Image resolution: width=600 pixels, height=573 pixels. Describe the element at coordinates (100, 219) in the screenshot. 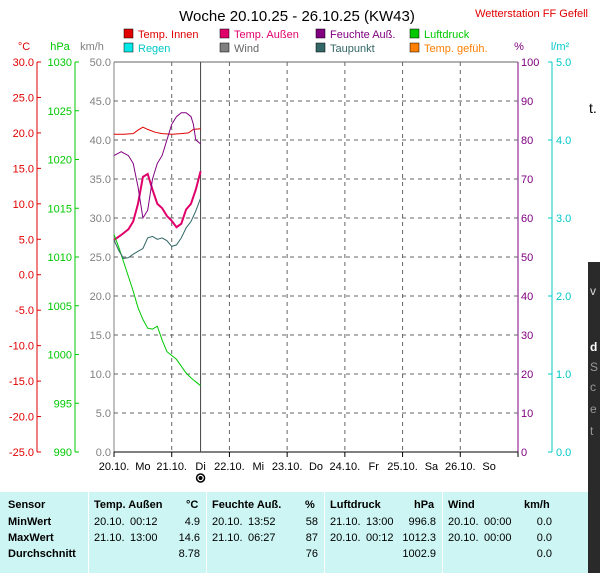

I see `wind-axis-tick-label: 30.0` at that location.